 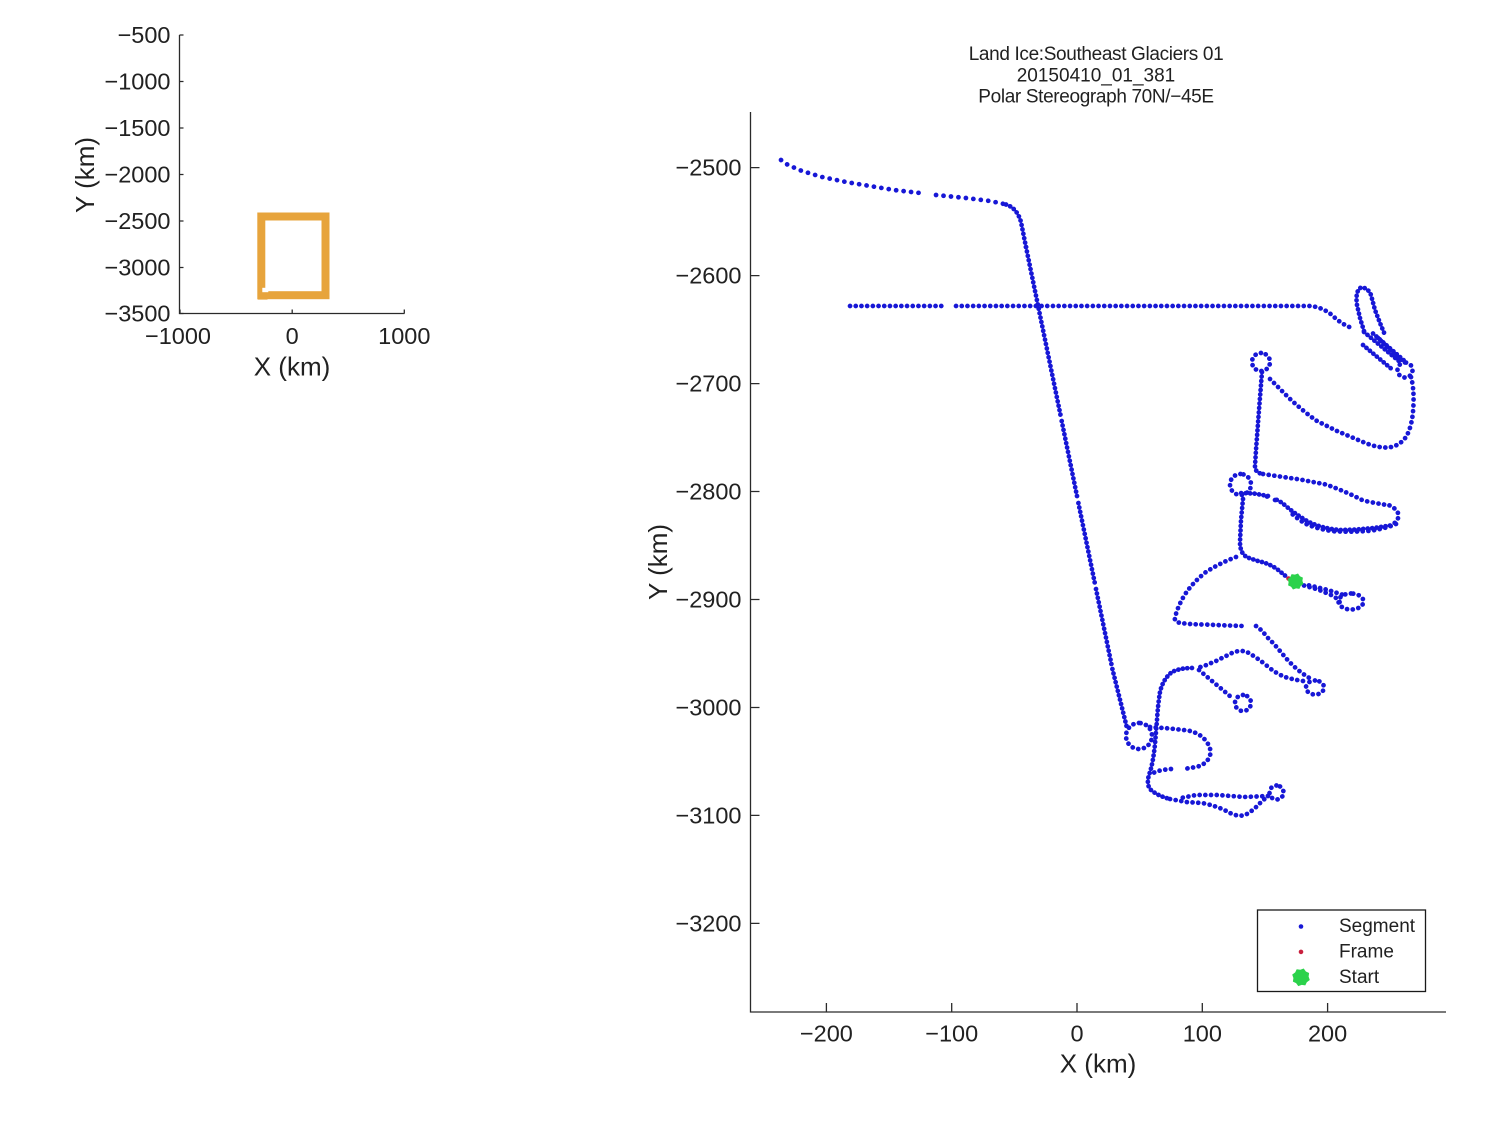 I want to click on svg-text: −1500, so click(x=137, y=128).